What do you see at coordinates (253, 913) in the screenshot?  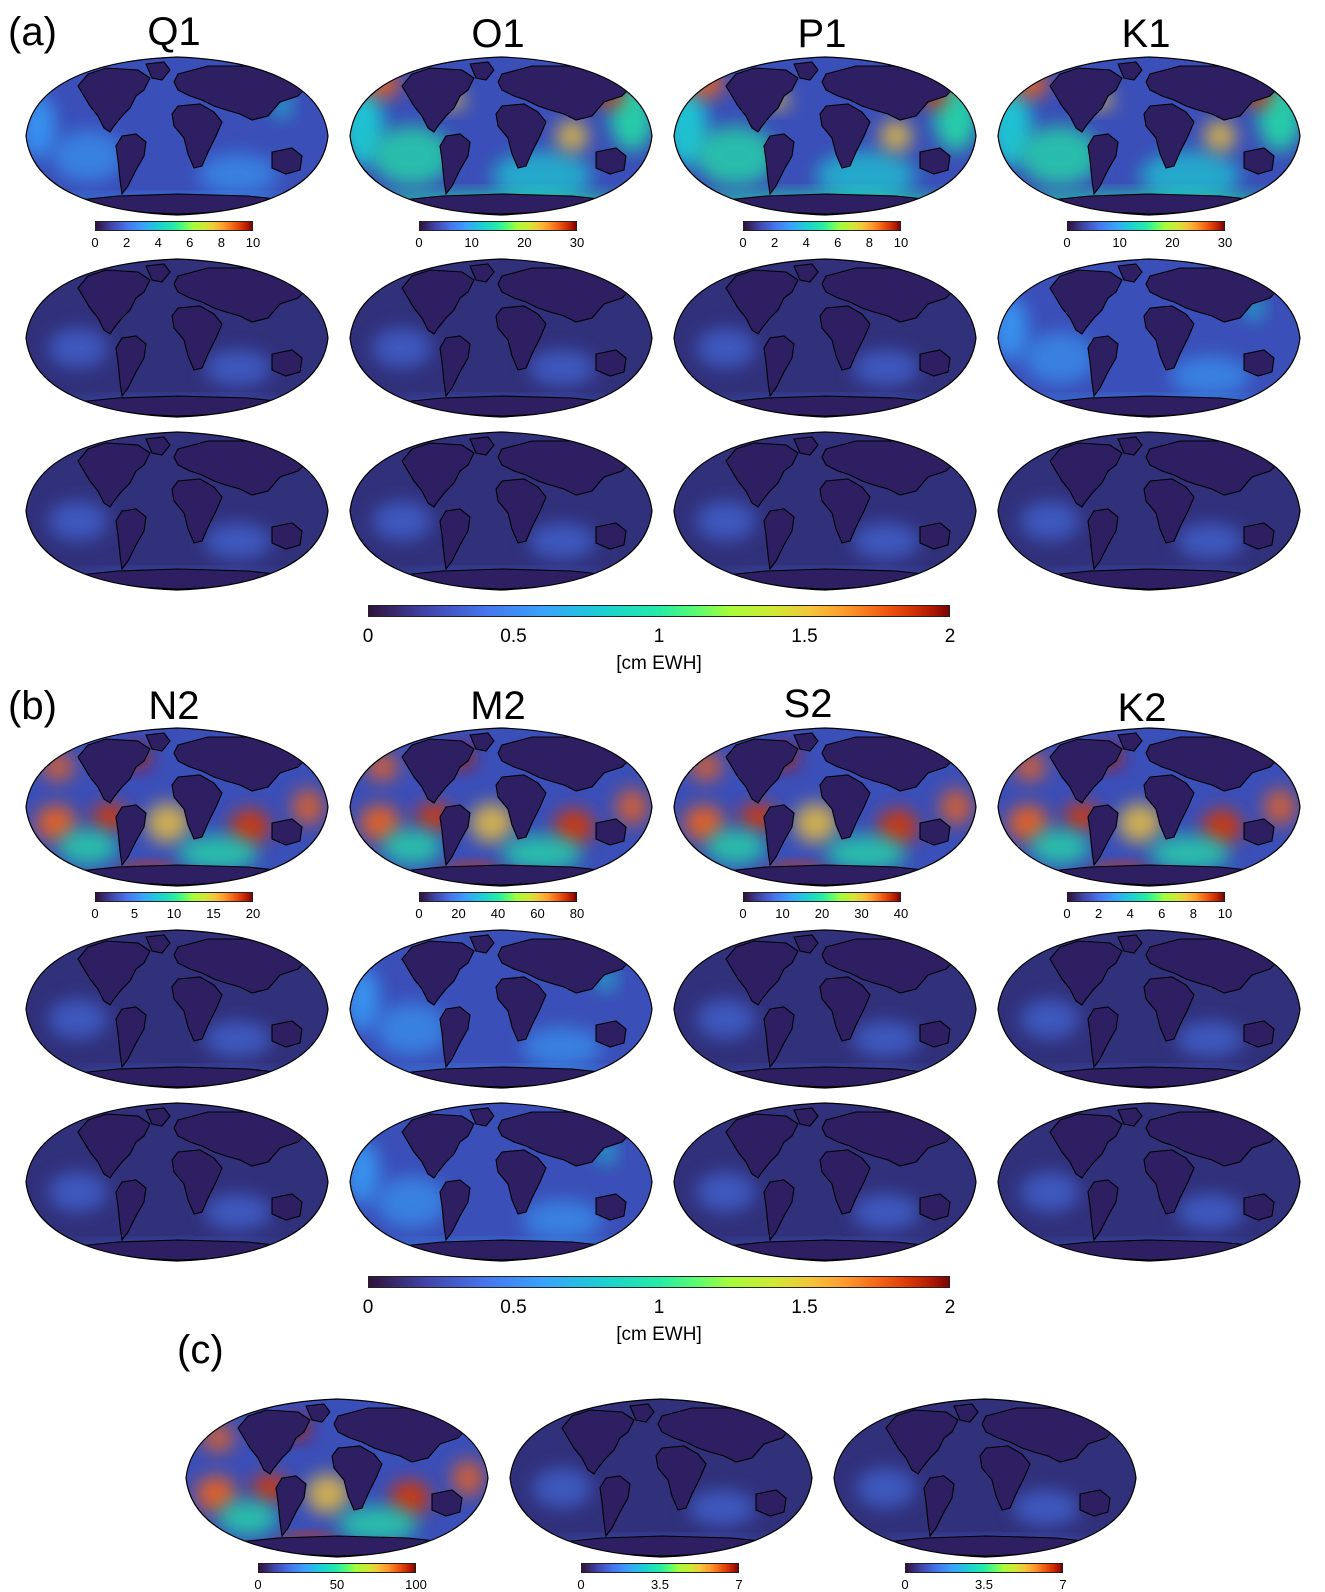 I see `colorbar-b0-tick: 20` at bounding box center [253, 913].